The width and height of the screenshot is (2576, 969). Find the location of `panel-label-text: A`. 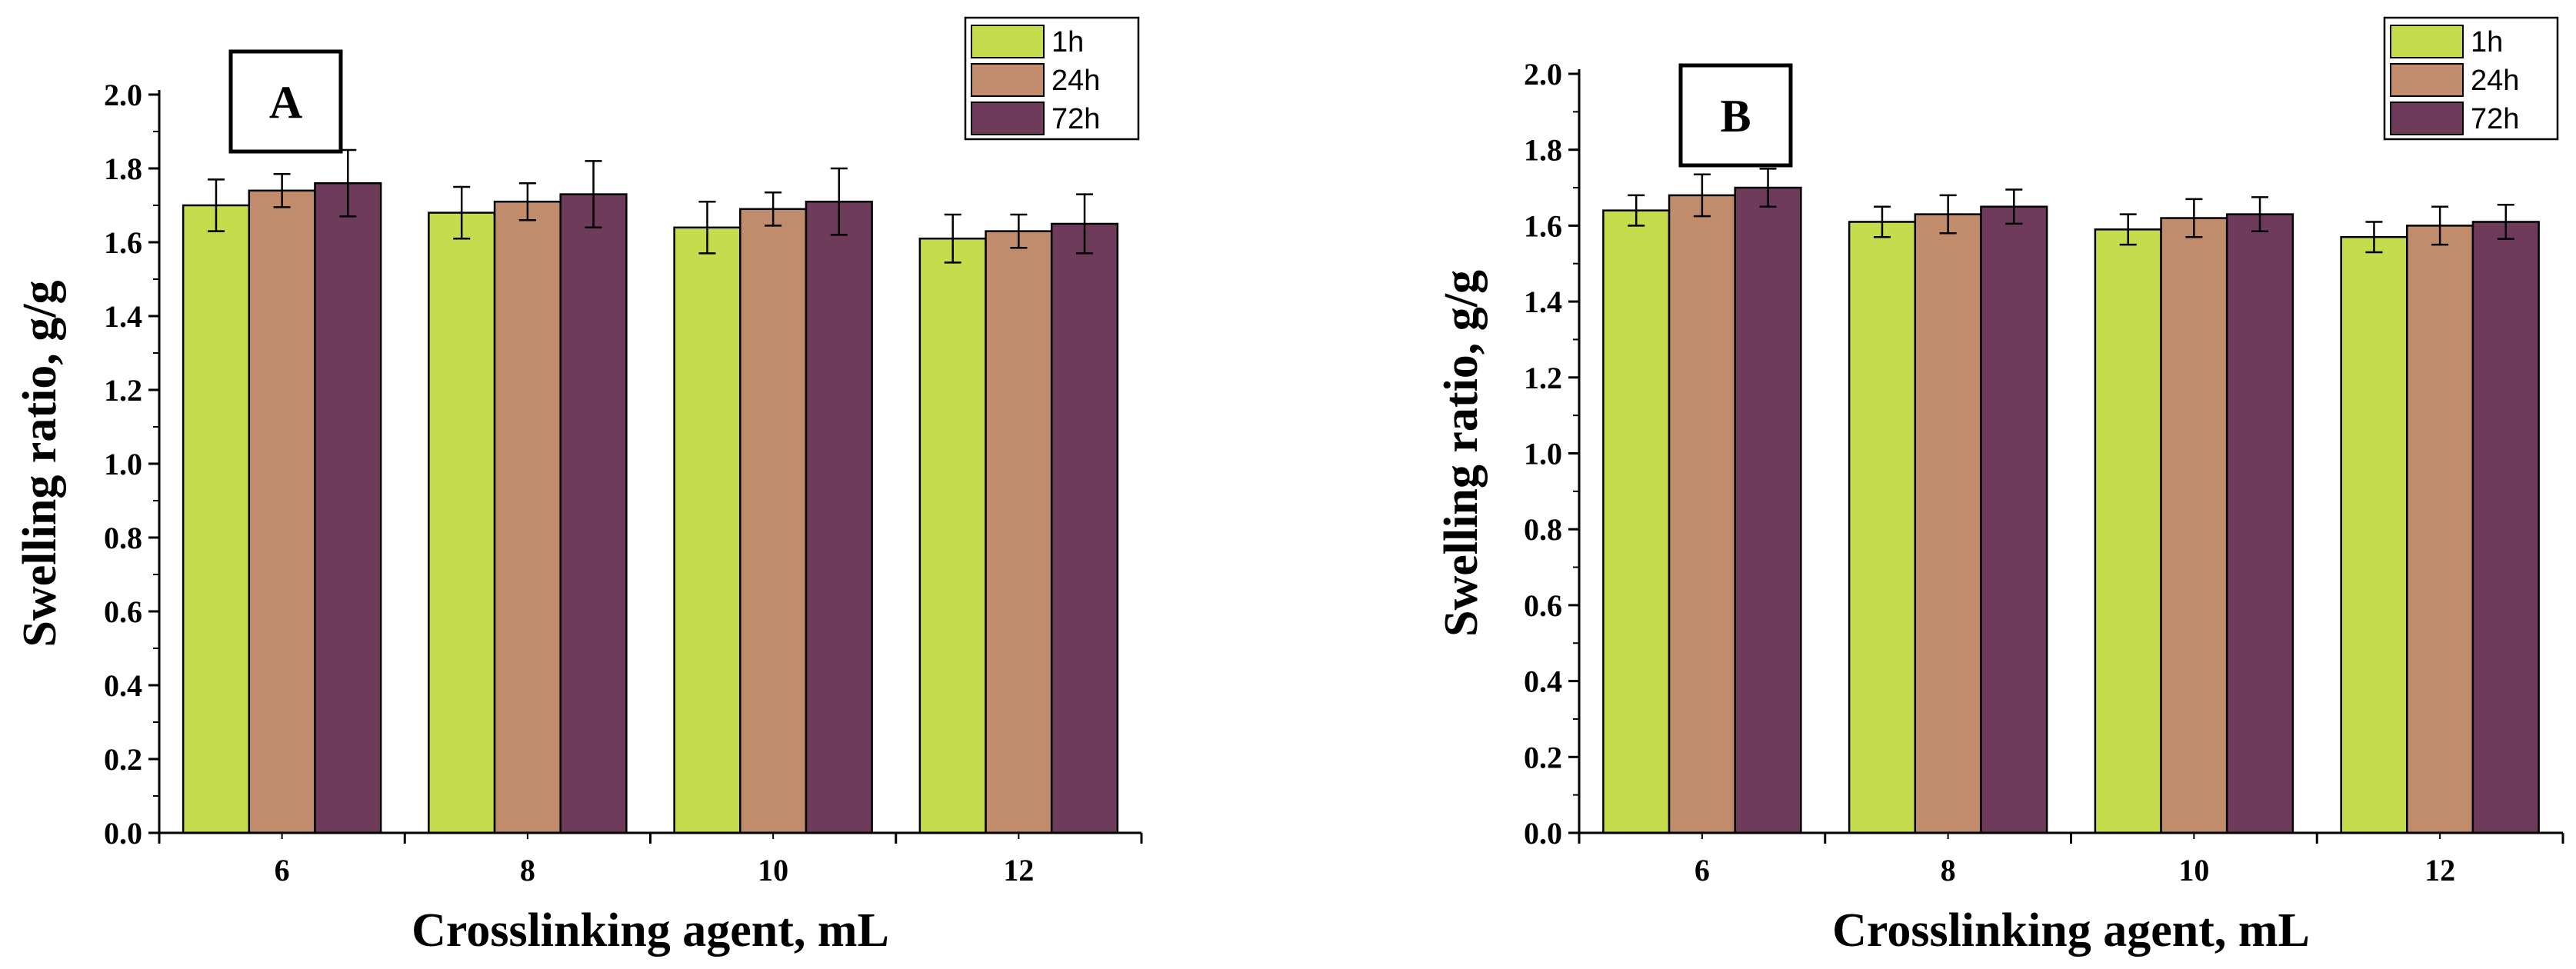

panel-label-text: A is located at coordinates (285, 102).